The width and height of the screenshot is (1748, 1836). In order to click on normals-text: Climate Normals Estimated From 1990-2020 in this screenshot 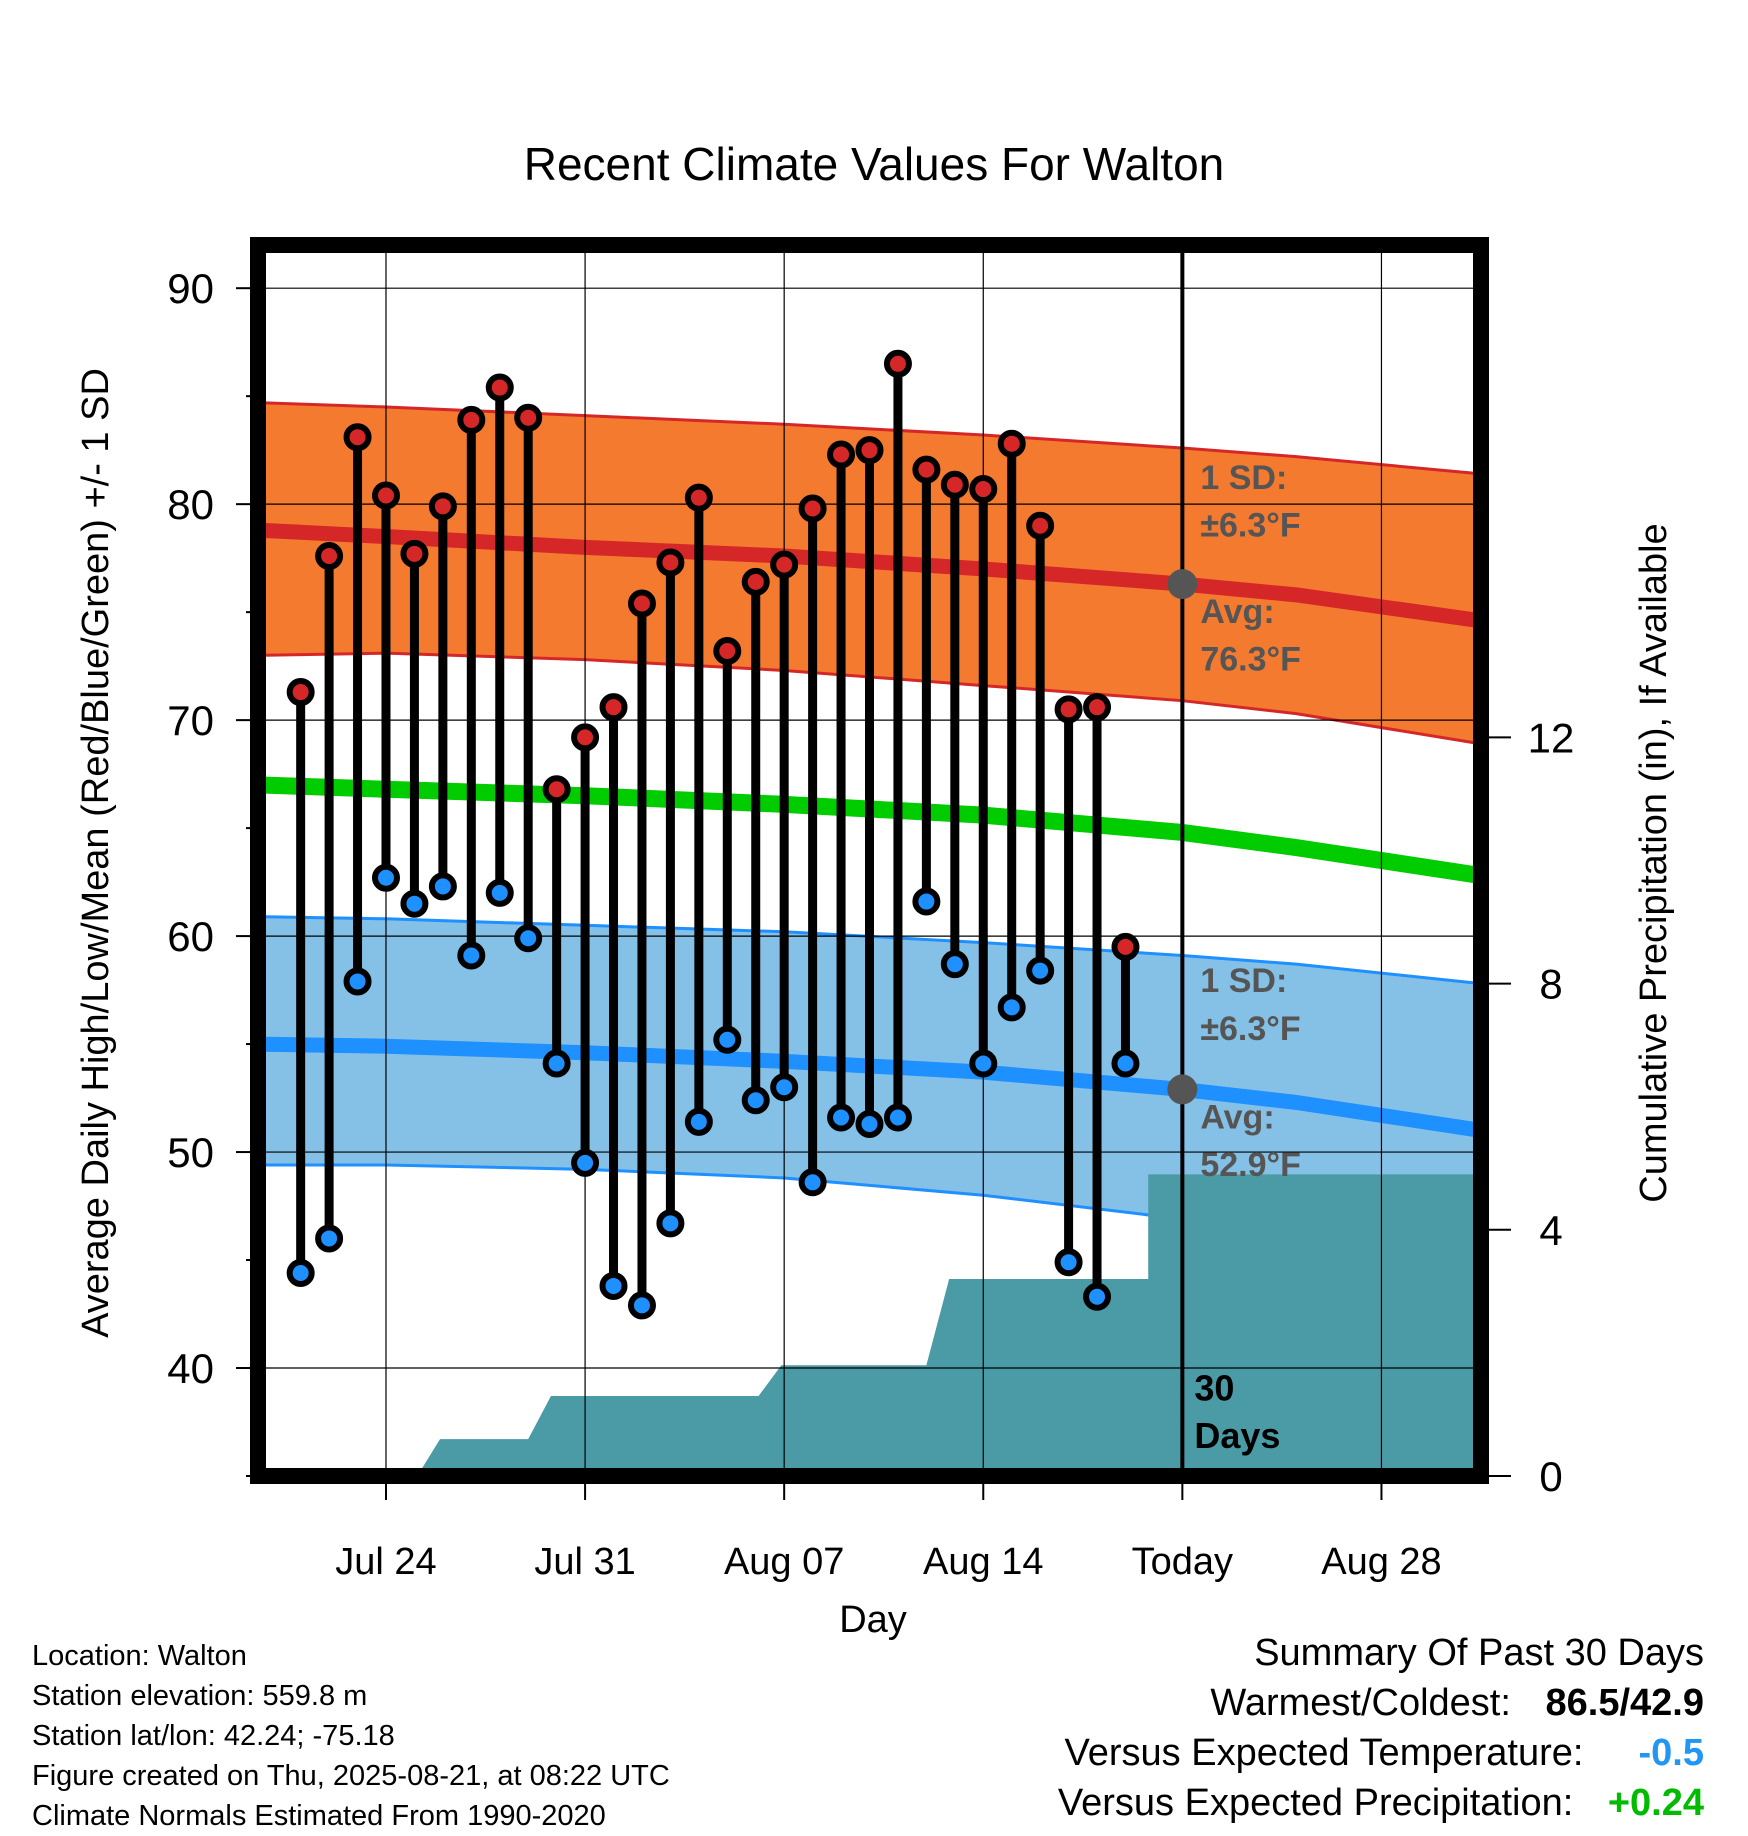, I will do `click(319, 1816)`.